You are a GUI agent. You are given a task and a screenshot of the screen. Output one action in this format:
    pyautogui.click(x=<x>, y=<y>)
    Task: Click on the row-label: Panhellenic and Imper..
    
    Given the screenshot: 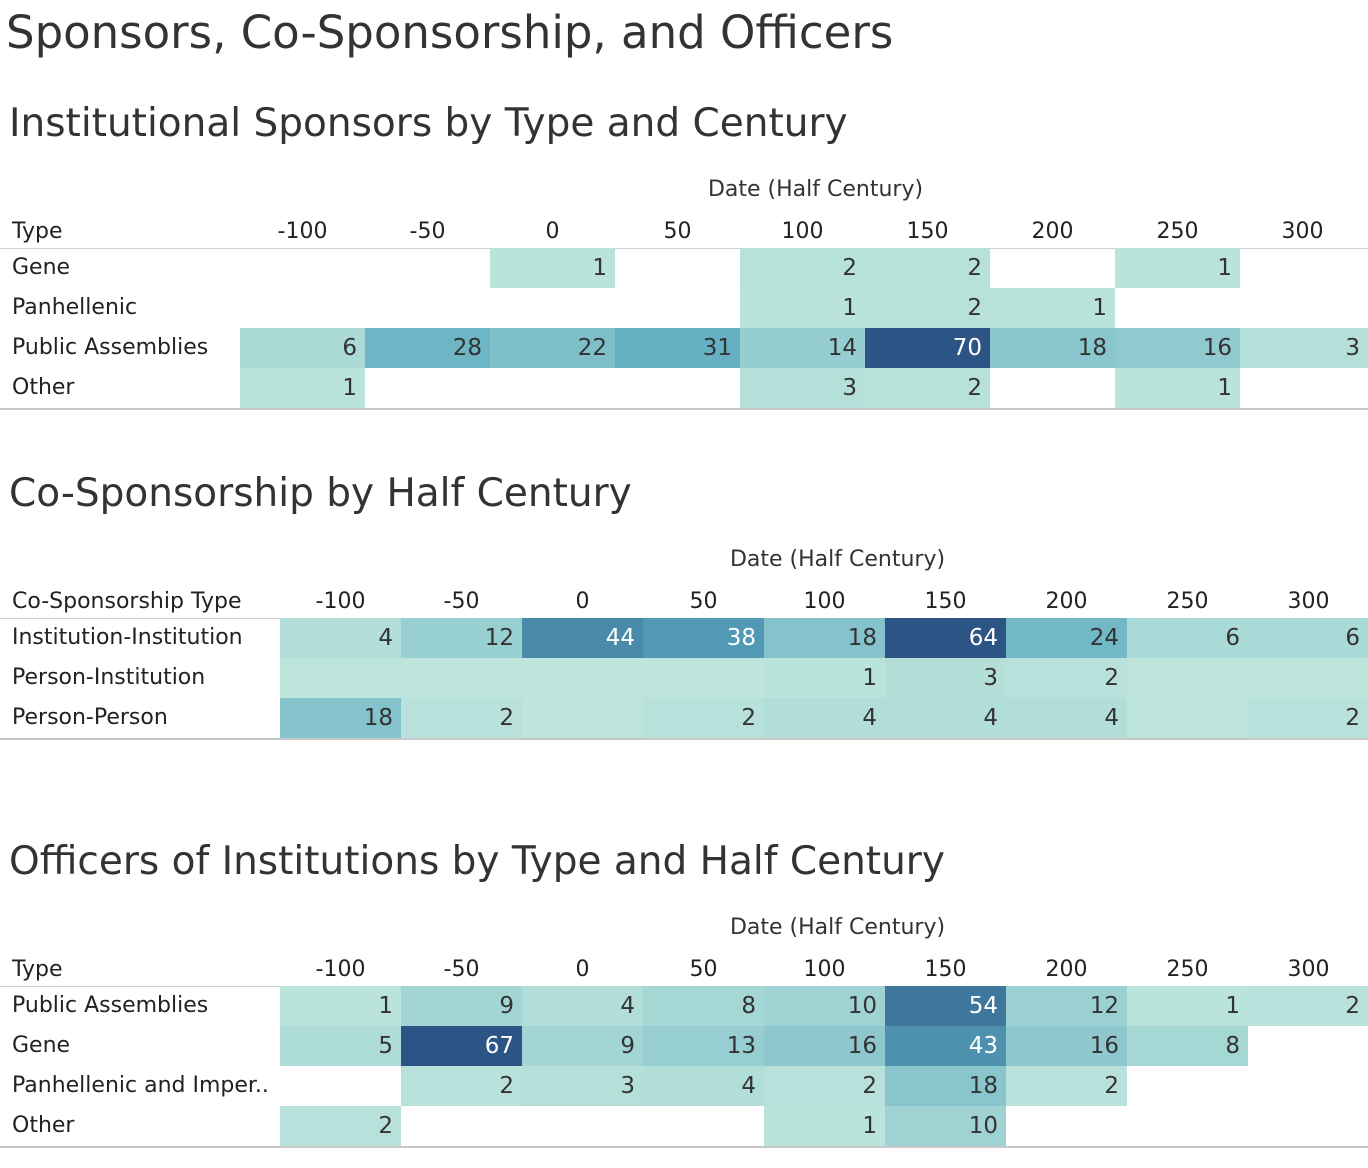 What is the action you would take?
    pyautogui.click(x=140, y=1085)
    